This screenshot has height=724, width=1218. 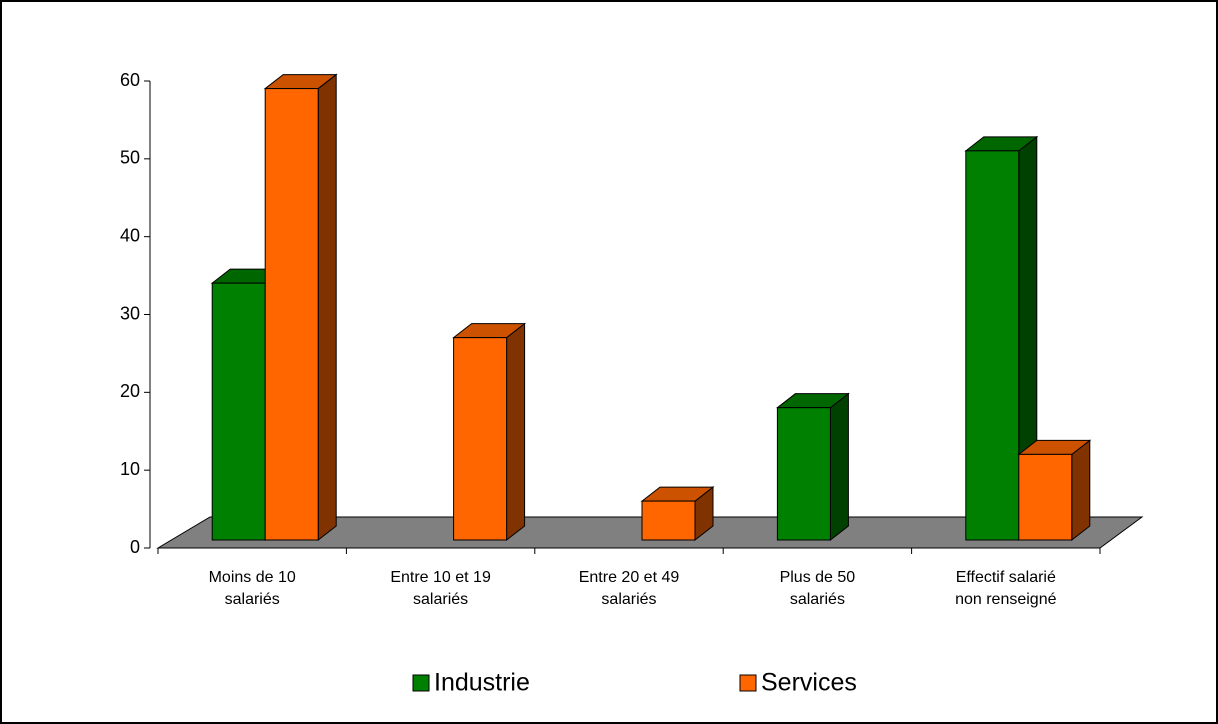 I want to click on y-tick-label: 60, so click(x=130, y=80).